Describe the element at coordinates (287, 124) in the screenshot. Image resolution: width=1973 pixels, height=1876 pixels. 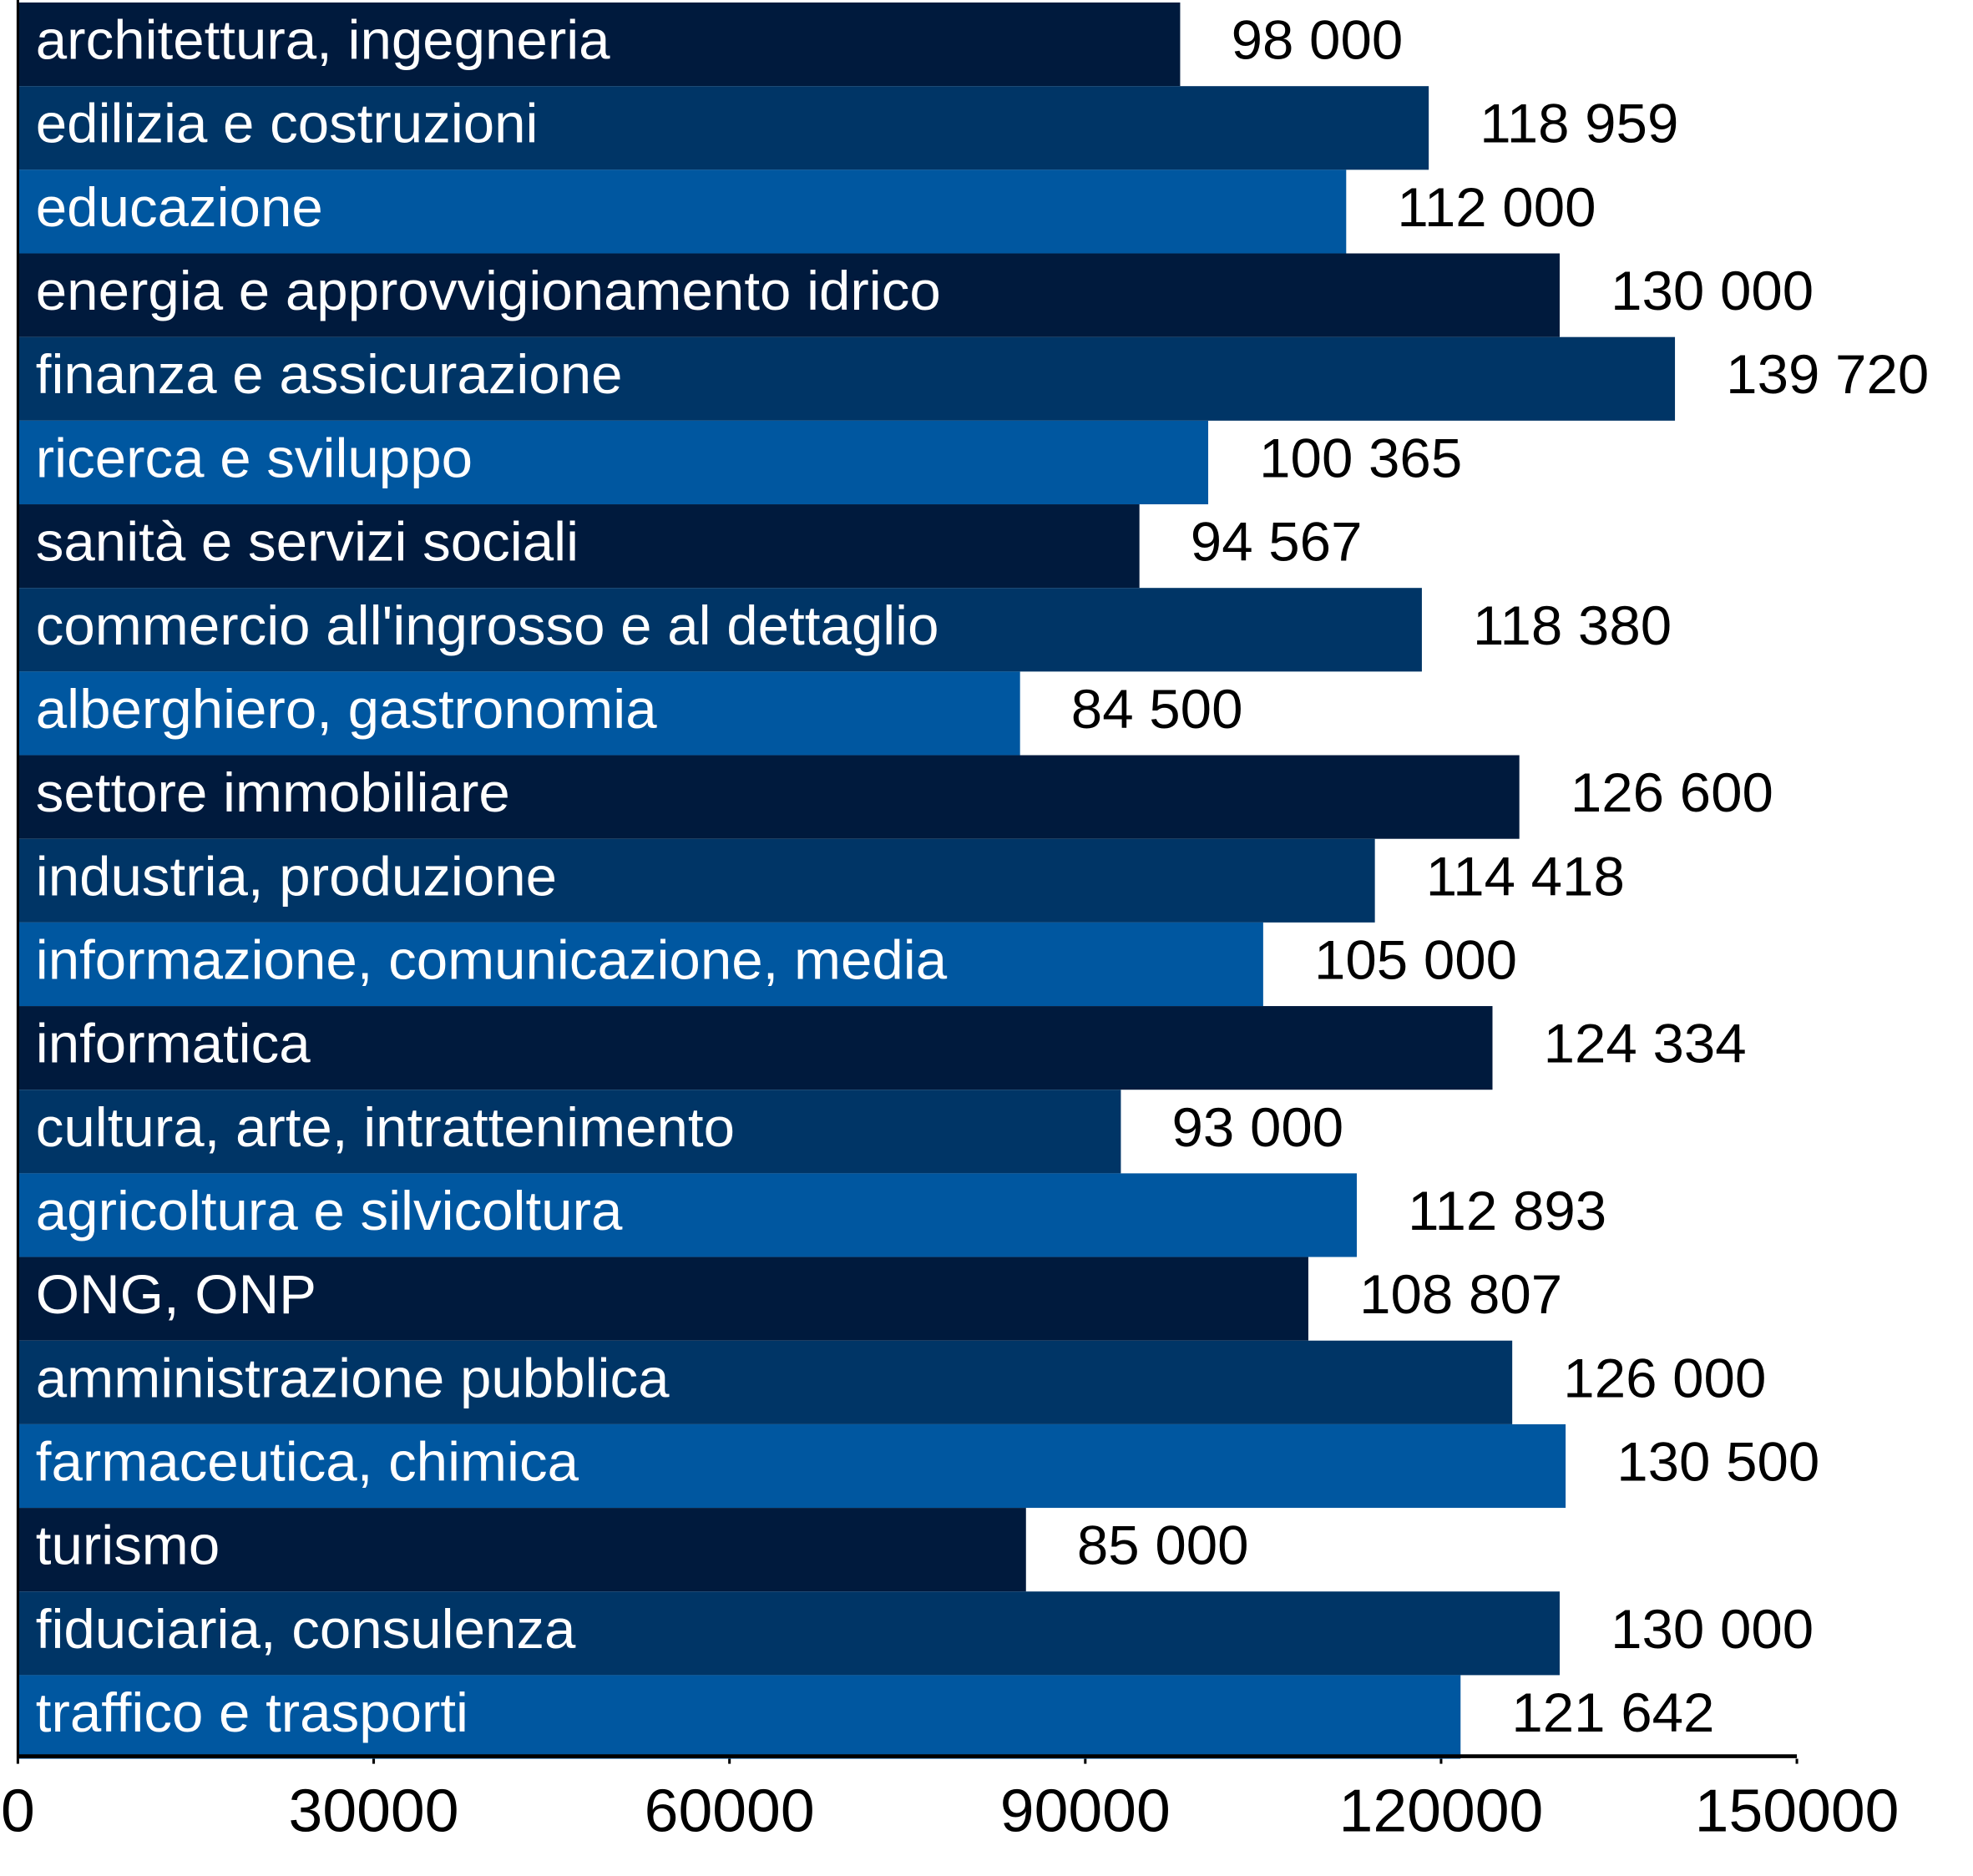
I see `category-label: edilizia e costruzioni` at that location.